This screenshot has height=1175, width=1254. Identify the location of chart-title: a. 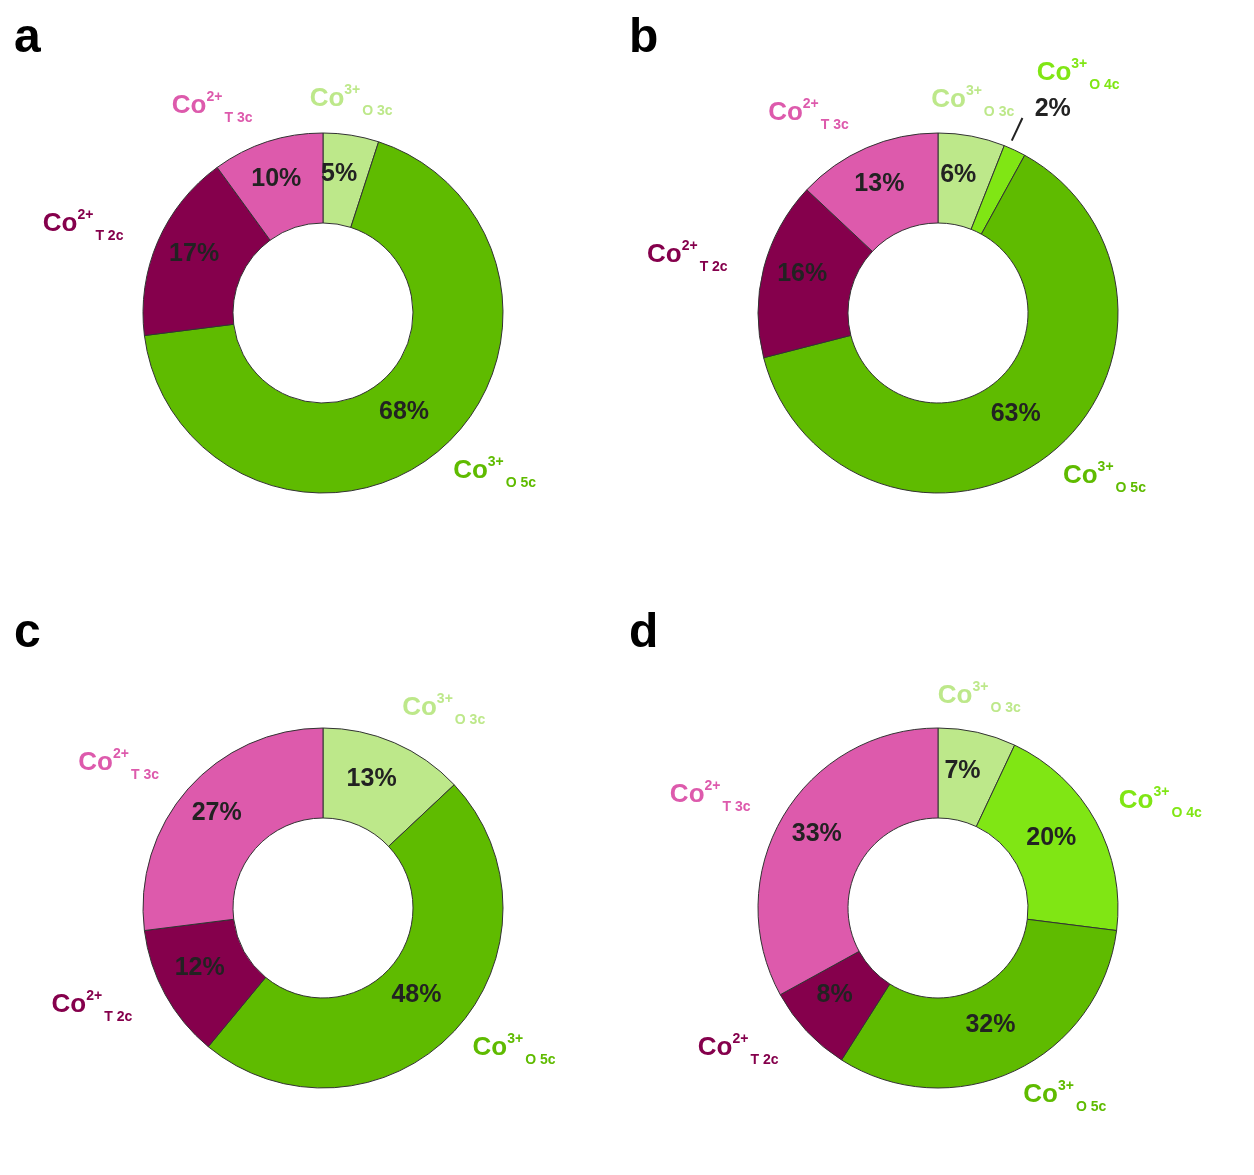
(27, 35).